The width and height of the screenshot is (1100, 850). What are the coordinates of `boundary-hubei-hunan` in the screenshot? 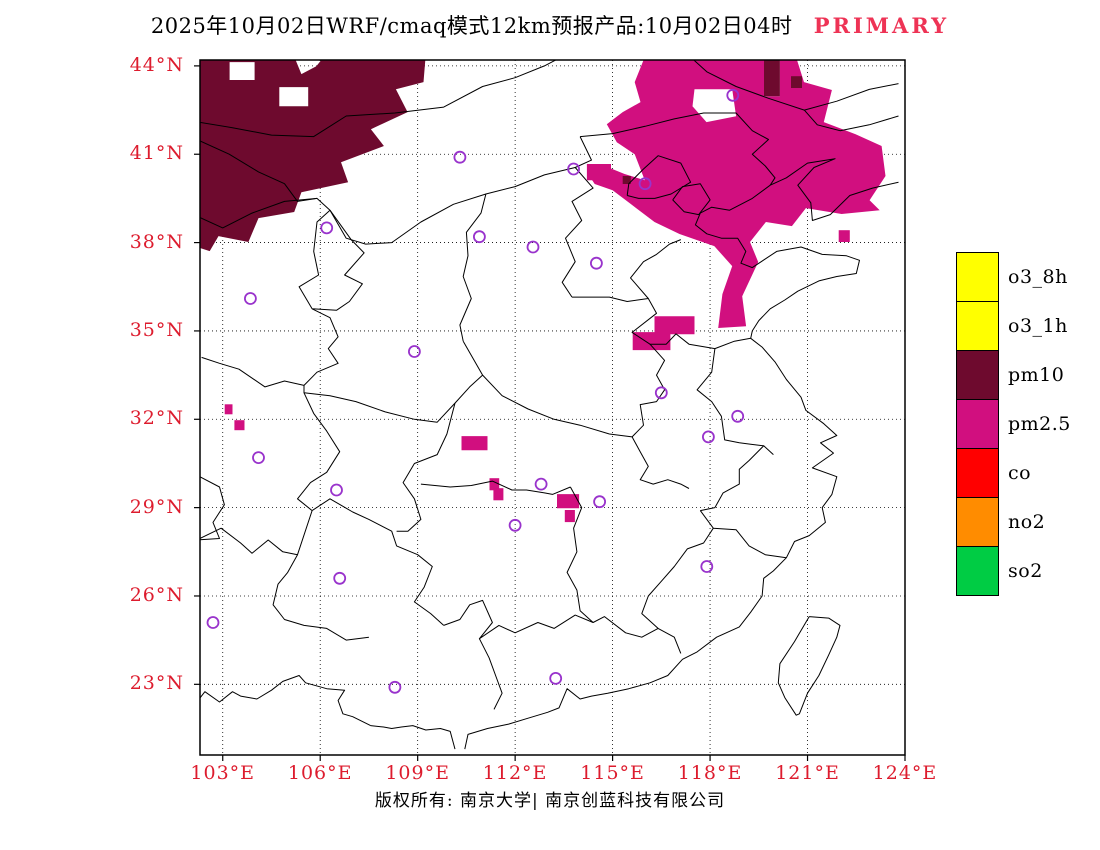 It's located at (495, 487).